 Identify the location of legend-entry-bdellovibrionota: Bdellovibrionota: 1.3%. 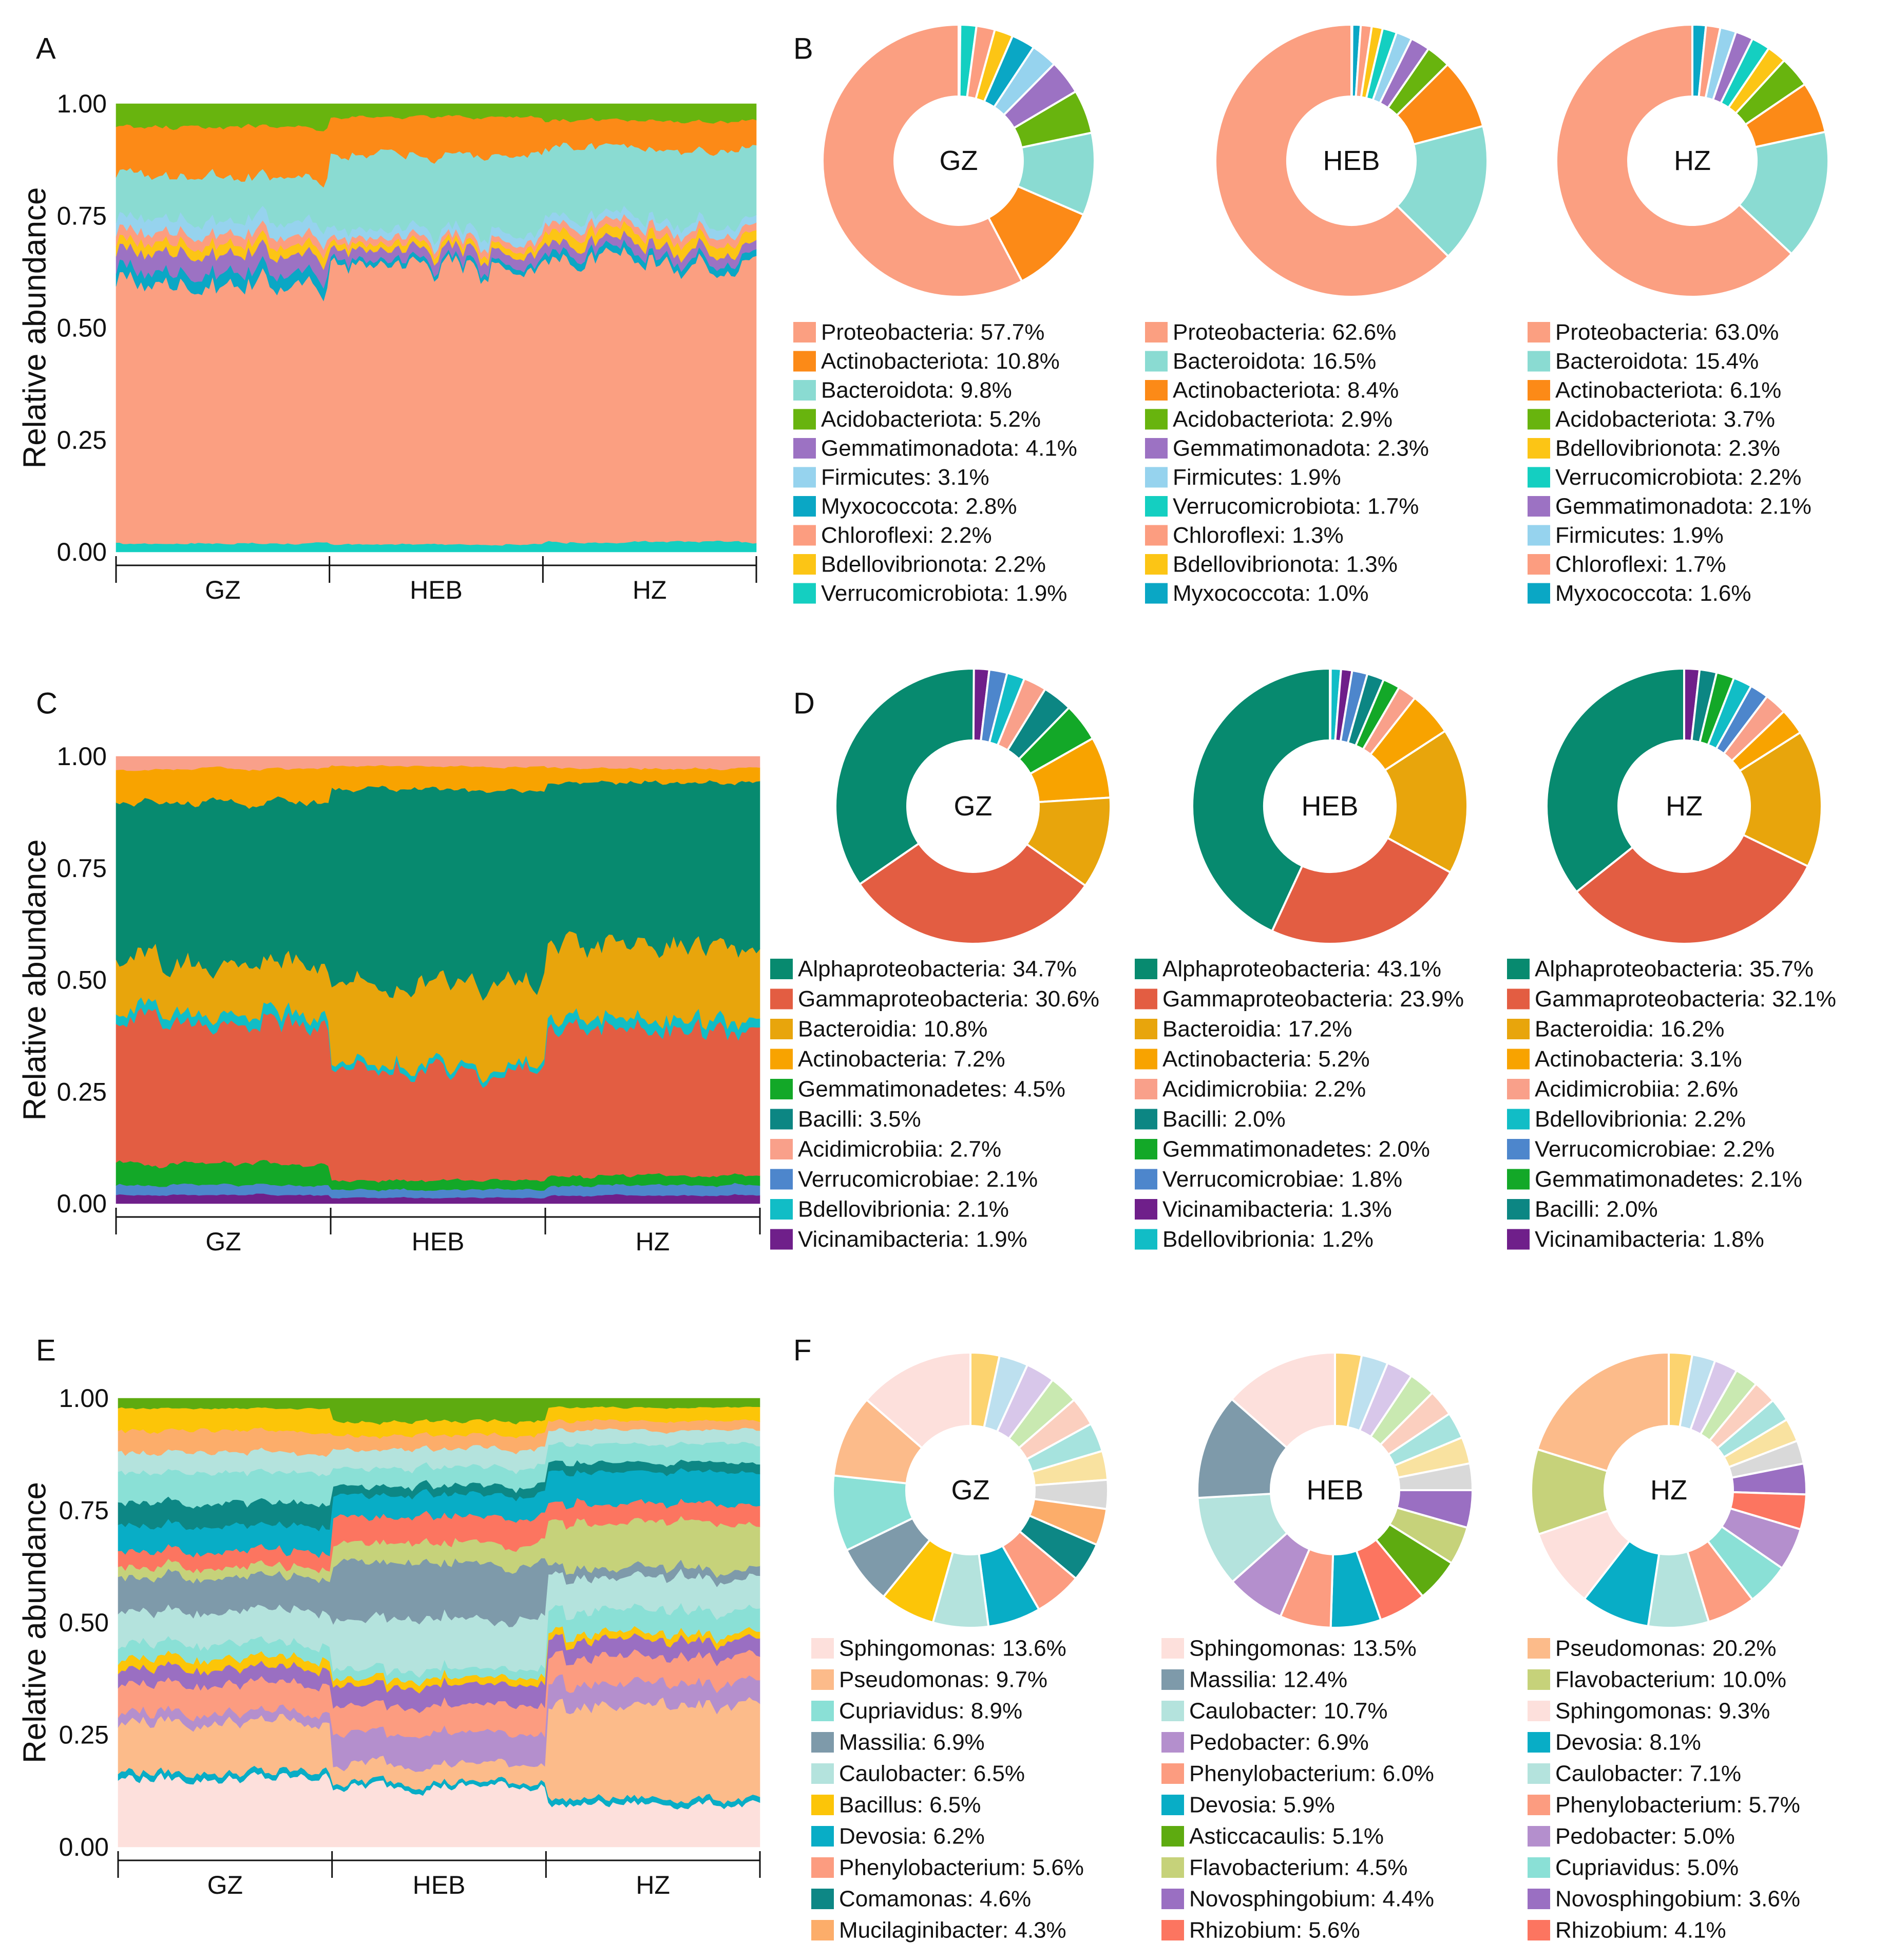
(1285, 564).